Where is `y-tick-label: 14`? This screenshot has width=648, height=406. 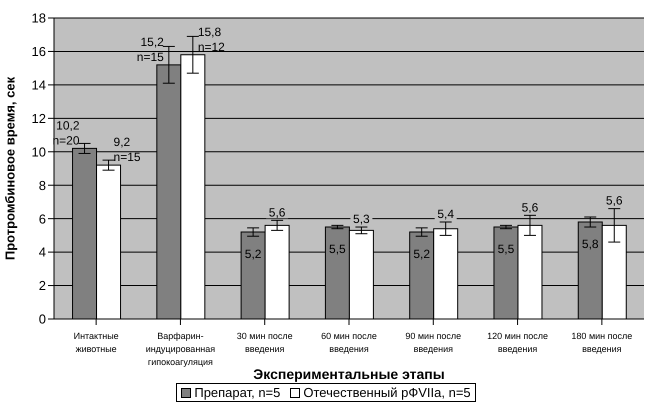 y-tick-label: 14 is located at coordinates (39, 85).